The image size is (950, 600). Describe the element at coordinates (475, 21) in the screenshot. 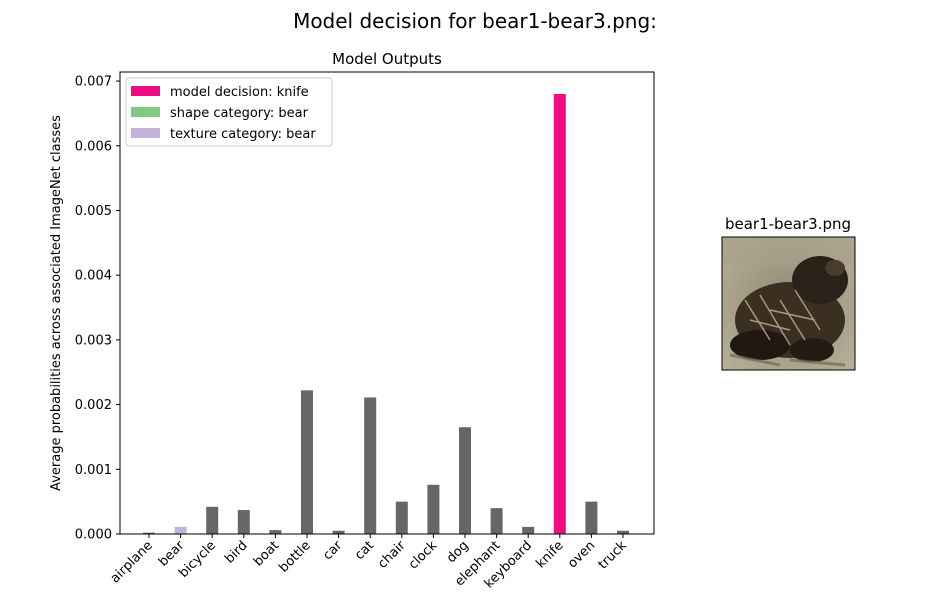

I see `figure-suptitle: Model decision for bear1-bear3.png:` at that location.